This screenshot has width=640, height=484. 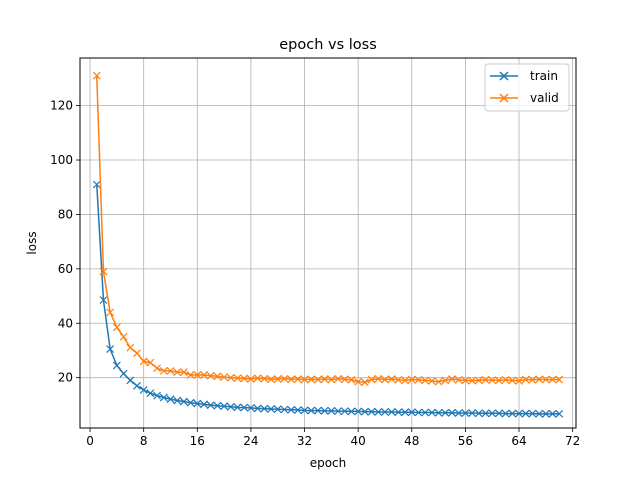 What do you see at coordinates (65, 323) in the screenshot?
I see `y-tick-label: 40` at bounding box center [65, 323].